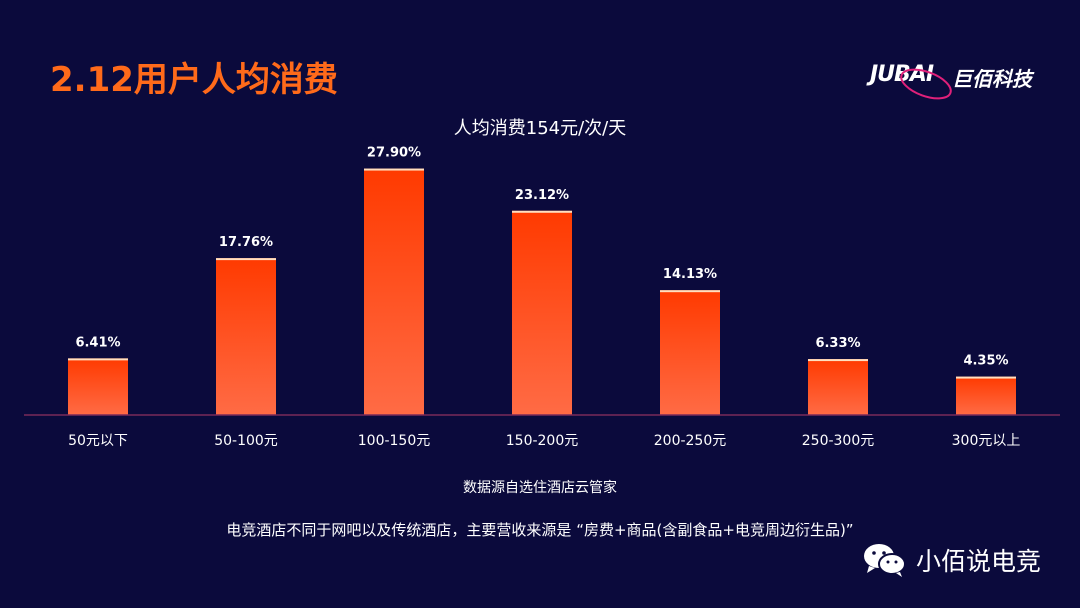 This screenshot has width=1080, height=608. Describe the element at coordinates (246, 441) in the screenshot. I see `x-tick-label-1: 50-100元` at that location.